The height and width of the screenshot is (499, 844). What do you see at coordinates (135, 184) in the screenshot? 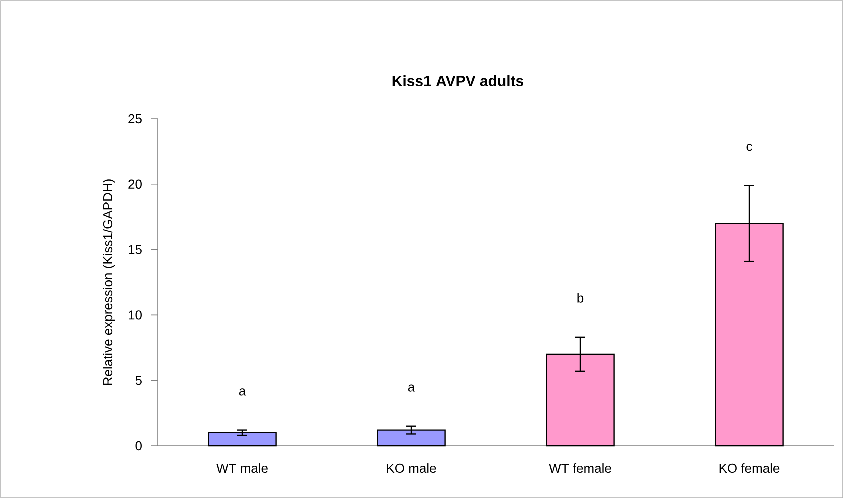
I see `y-tick-label: 20` at bounding box center [135, 184].